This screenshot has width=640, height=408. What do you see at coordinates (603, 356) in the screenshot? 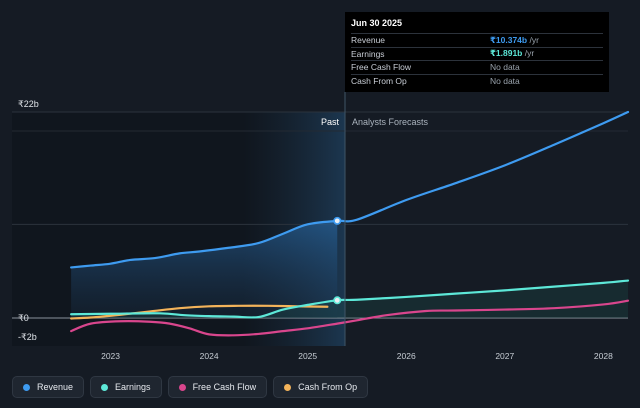
I see `x-tick-label: 2028` at bounding box center [603, 356].